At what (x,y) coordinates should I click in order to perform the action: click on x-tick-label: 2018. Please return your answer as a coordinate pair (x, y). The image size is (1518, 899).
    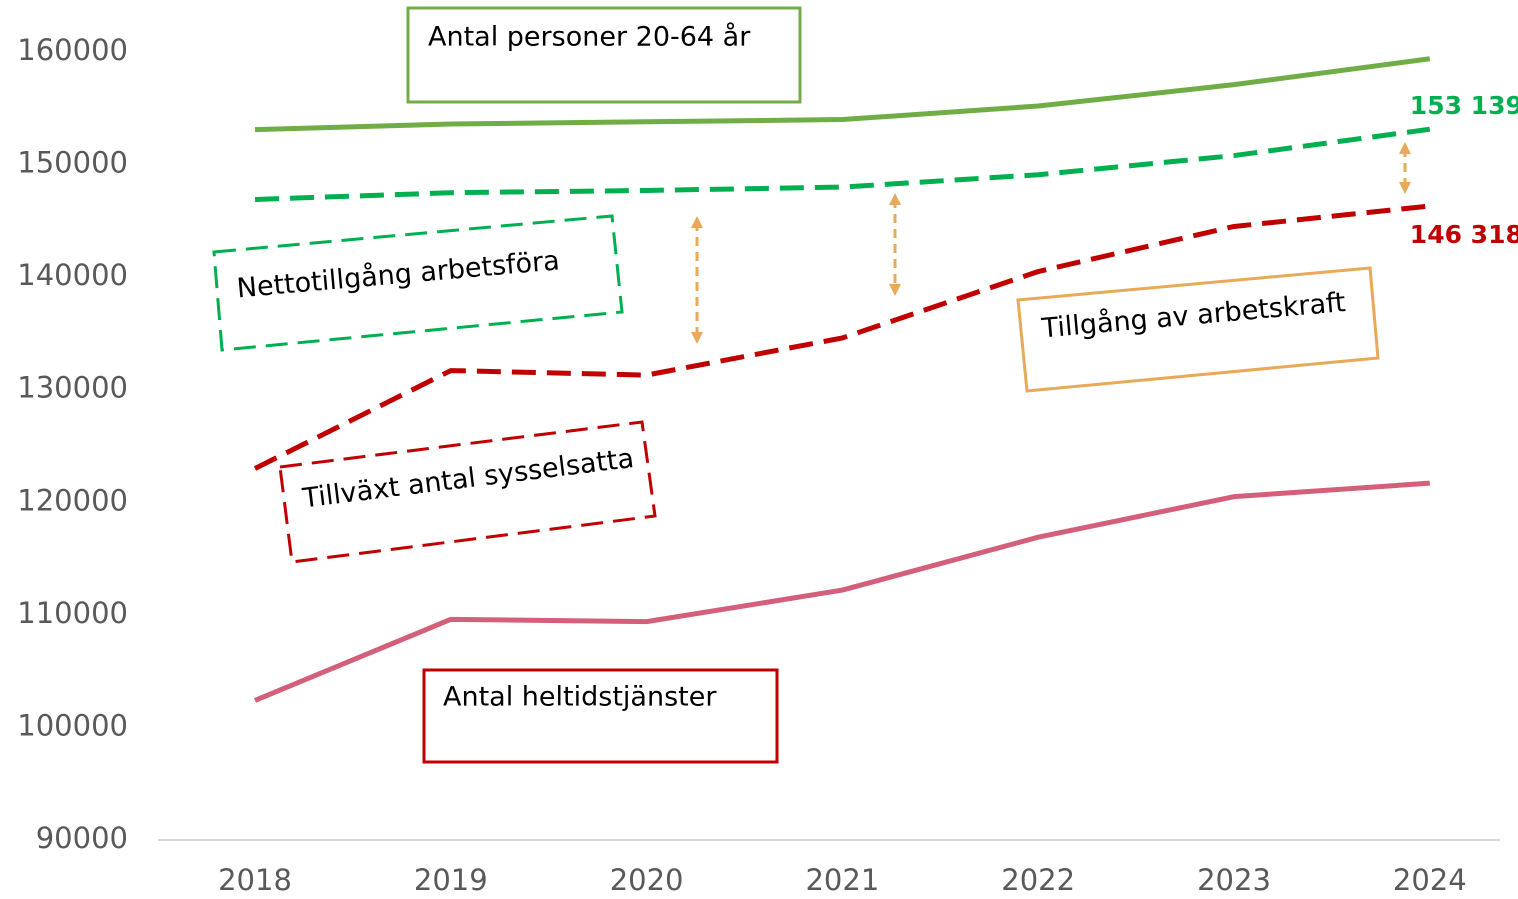
    Looking at the image, I should click on (255, 880).